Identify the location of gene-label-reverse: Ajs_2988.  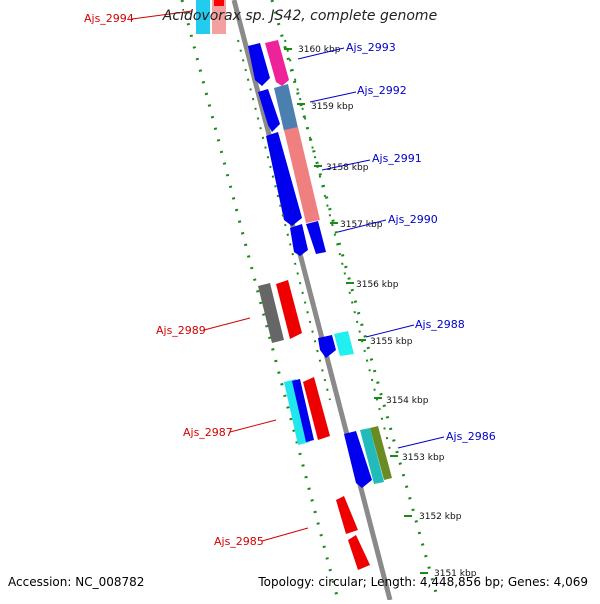
(440, 324).